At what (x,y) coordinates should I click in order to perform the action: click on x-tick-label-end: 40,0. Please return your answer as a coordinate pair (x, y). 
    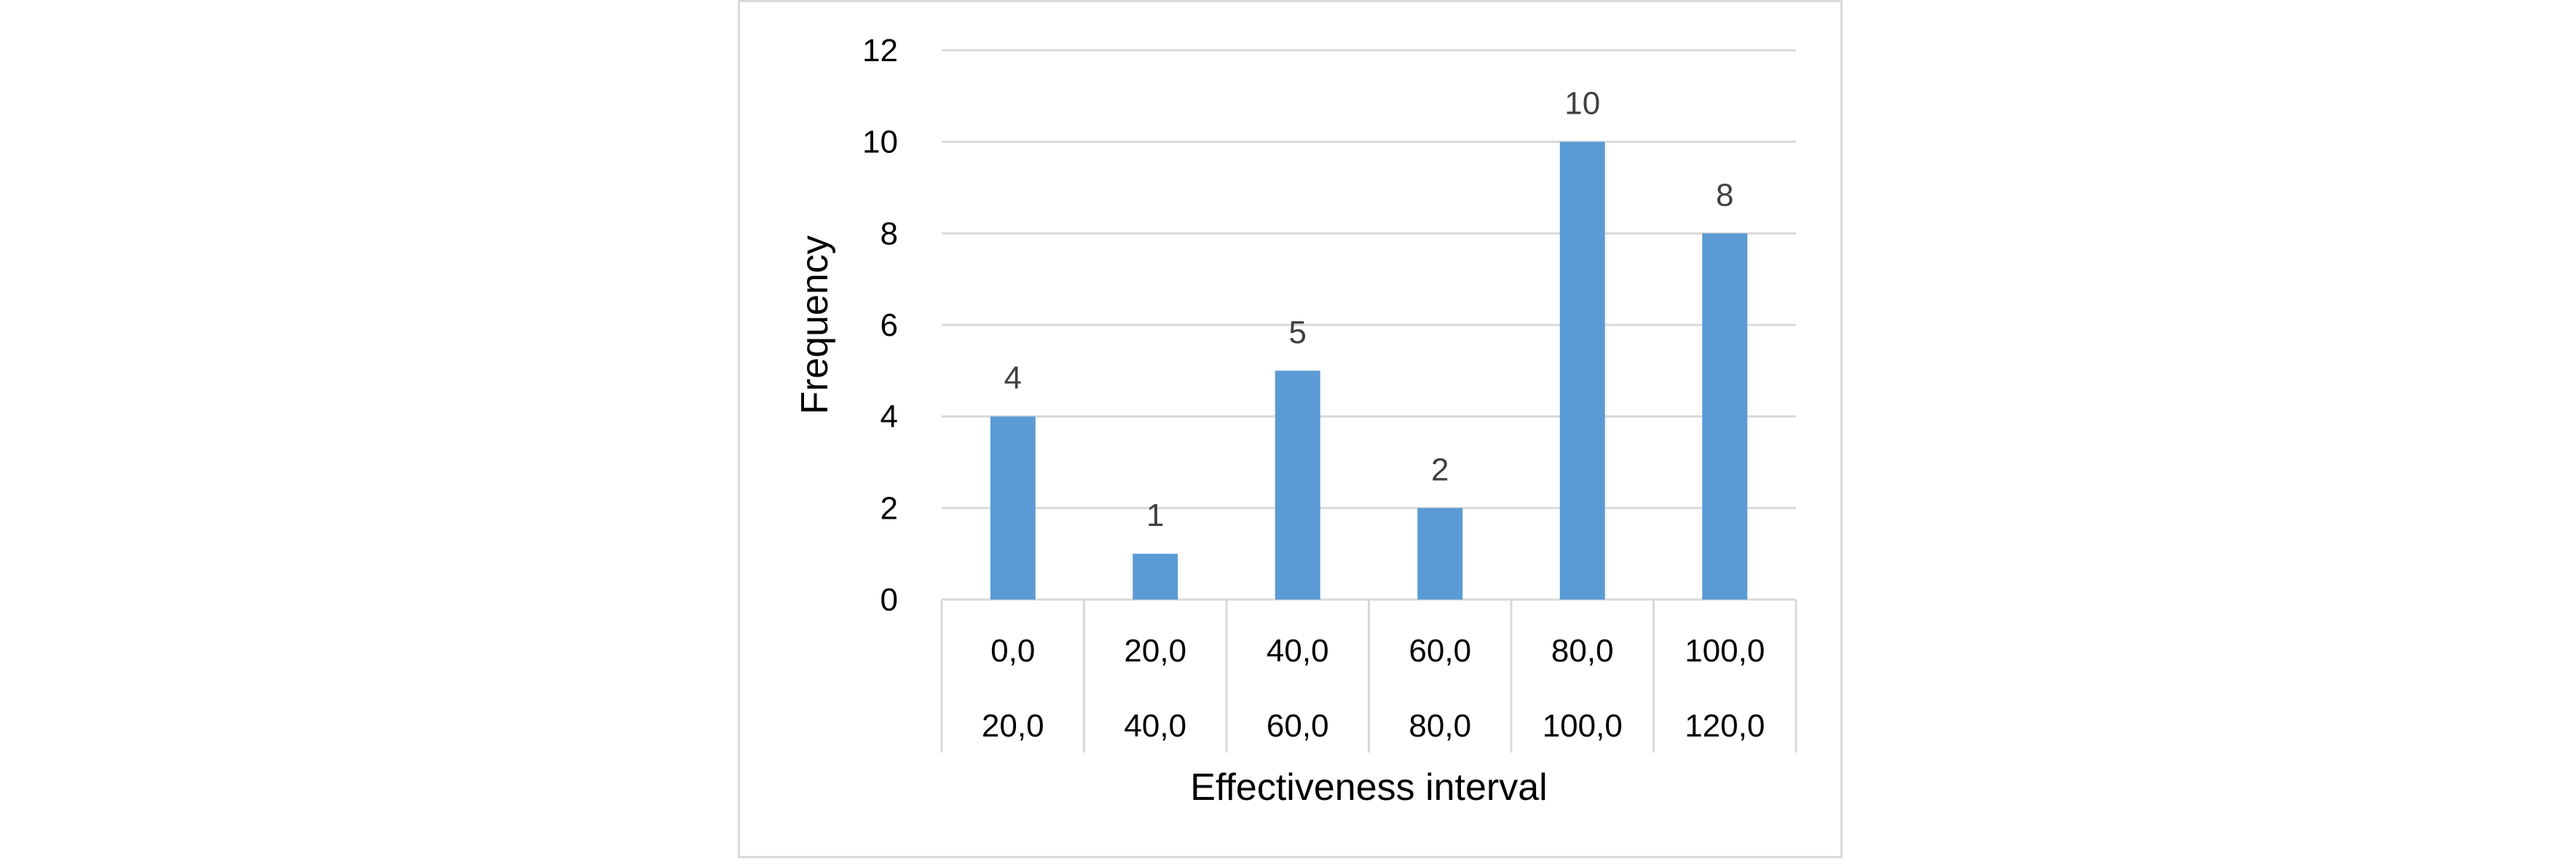
    Looking at the image, I should click on (1155, 726).